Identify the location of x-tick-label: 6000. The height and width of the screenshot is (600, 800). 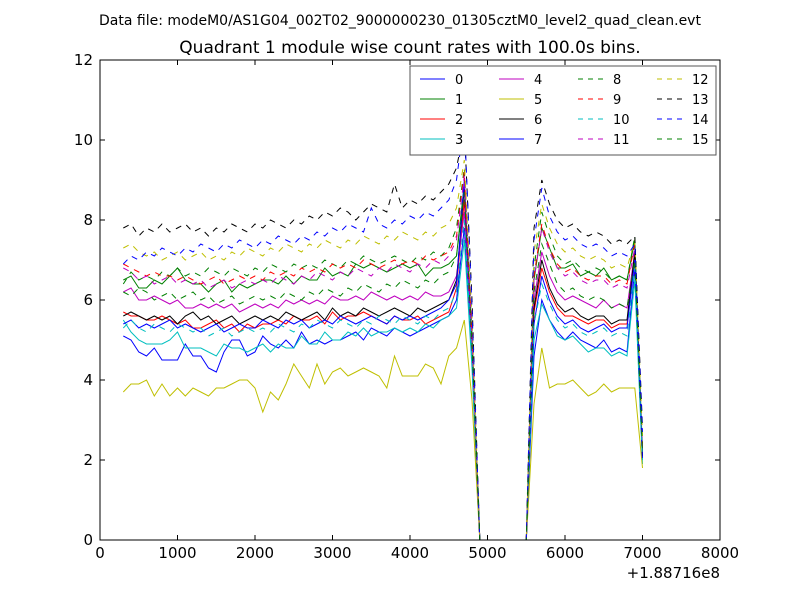
(565, 553).